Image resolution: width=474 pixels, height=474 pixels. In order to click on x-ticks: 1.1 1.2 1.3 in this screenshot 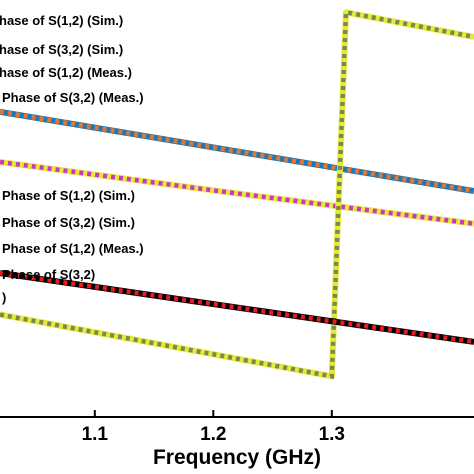, I will do `click(213, 427)`.